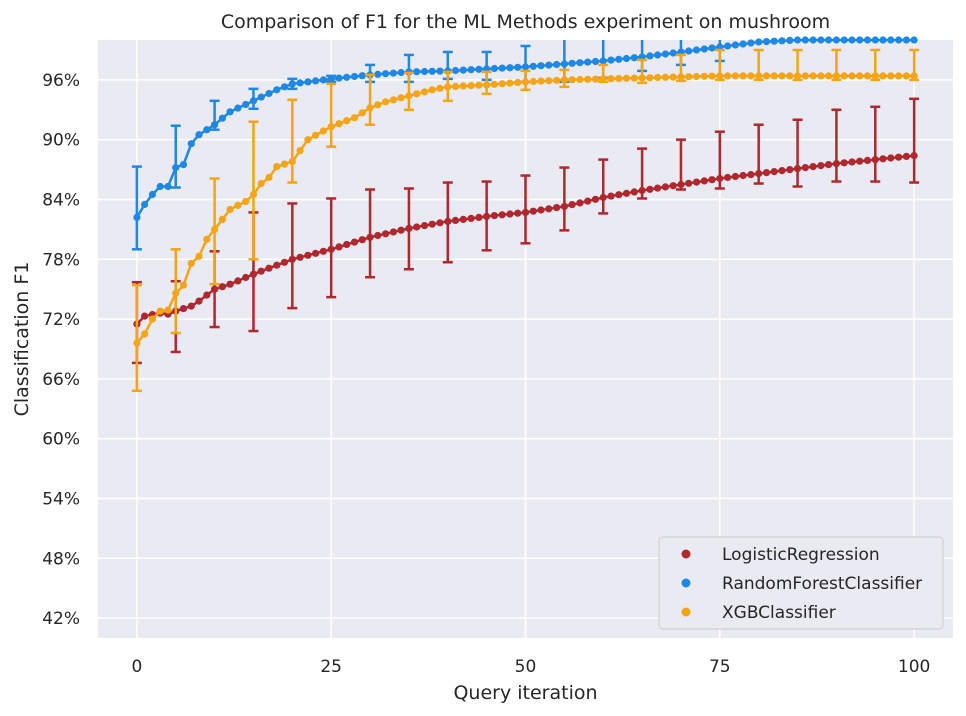  Describe the element at coordinates (822, 584) in the screenshot. I see `legend-label: RandomForestClassifier` at that location.